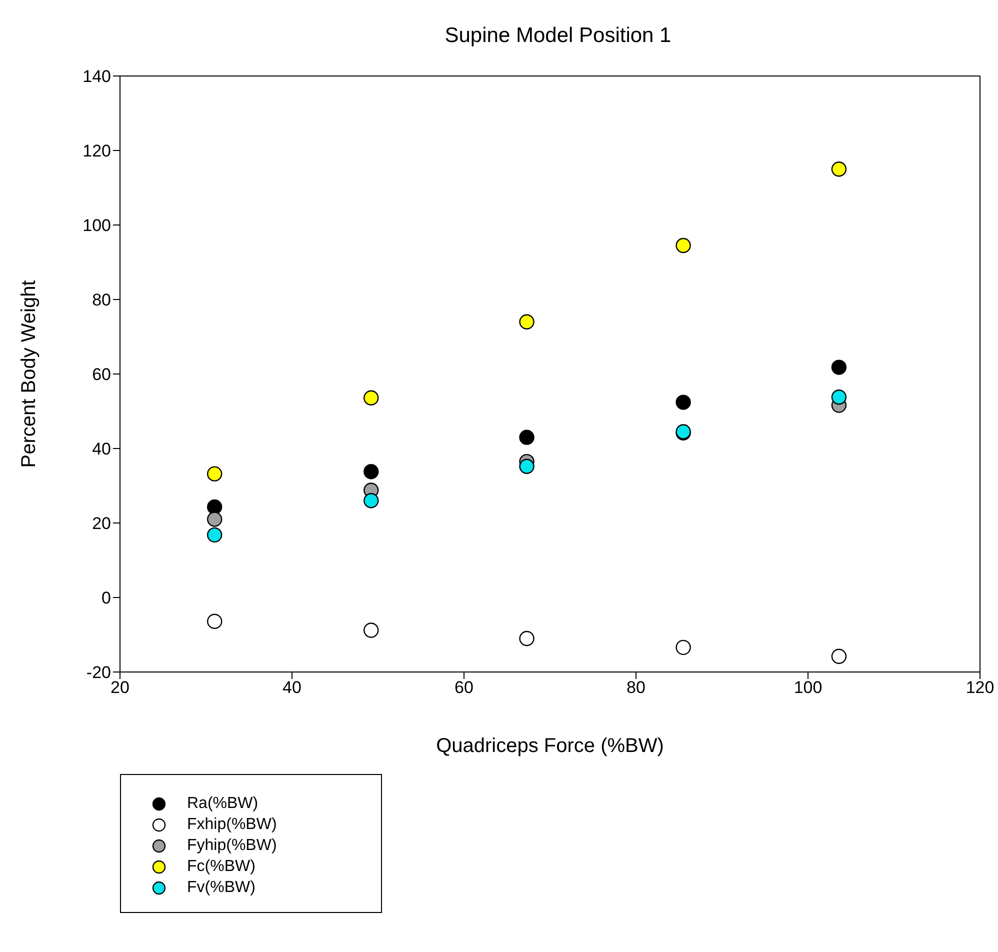 The height and width of the screenshot is (952, 998). What do you see at coordinates (221, 887) in the screenshot?
I see `legend-label: Fv(%BW)` at bounding box center [221, 887].